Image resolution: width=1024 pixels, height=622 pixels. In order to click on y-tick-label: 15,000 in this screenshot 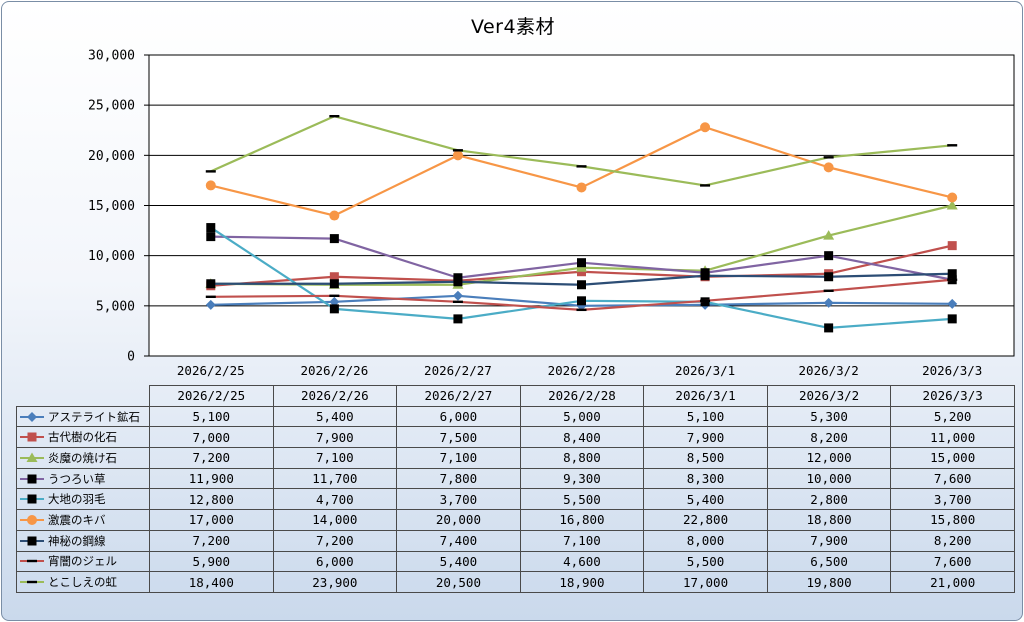, I will do `click(111, 206)`.